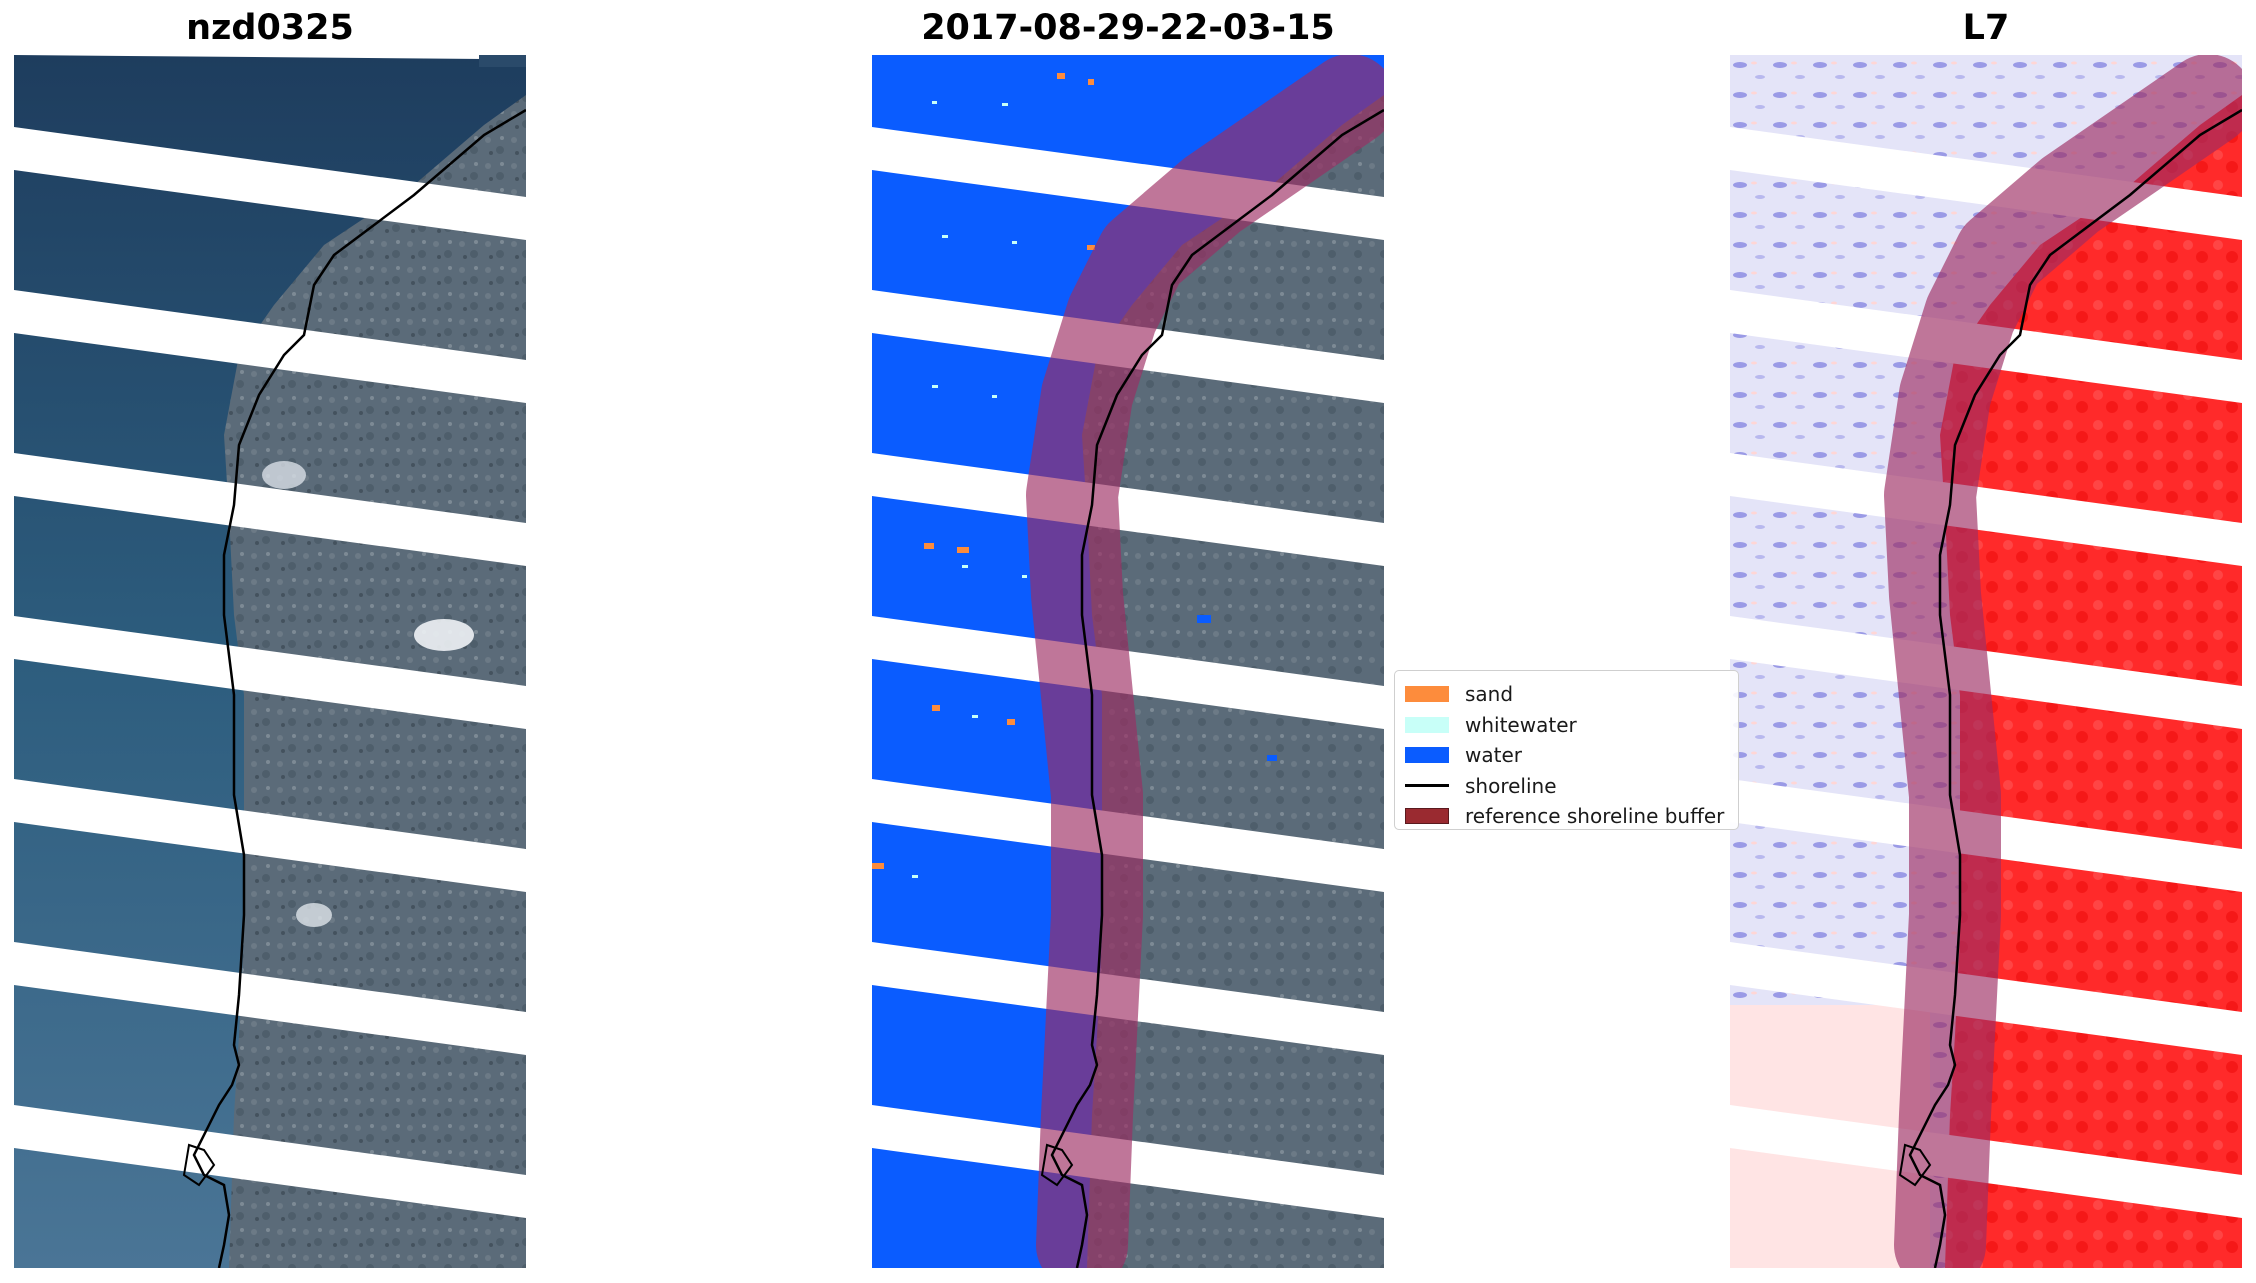 The height and width of the screenshot is (1283, 2256). I want to click on legend-label: sand, so click(1489, 694).